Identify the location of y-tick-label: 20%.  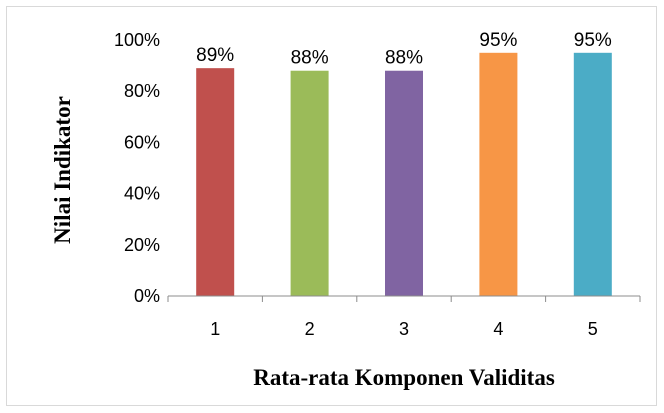
(142, 245).